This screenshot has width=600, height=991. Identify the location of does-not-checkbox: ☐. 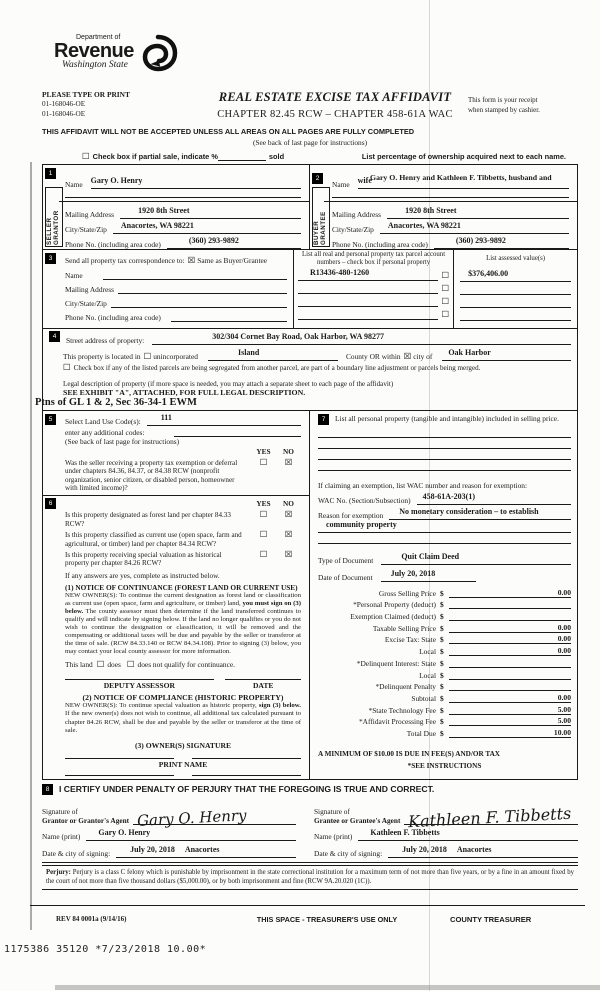
(130, 664).